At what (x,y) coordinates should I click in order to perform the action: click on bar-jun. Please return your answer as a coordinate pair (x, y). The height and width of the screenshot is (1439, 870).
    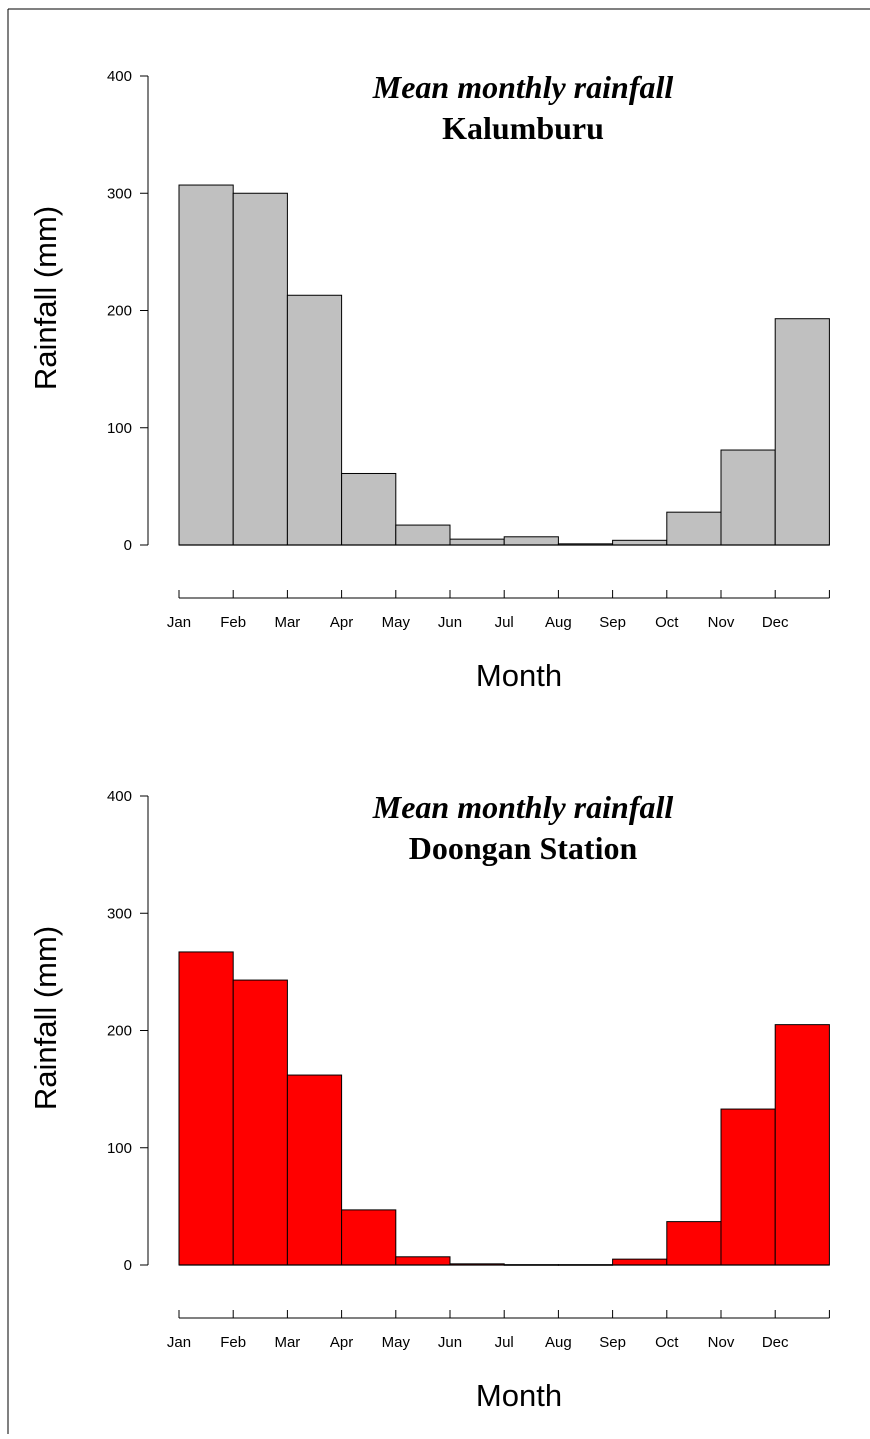
    Looking at the image, I should click on (477, 542).